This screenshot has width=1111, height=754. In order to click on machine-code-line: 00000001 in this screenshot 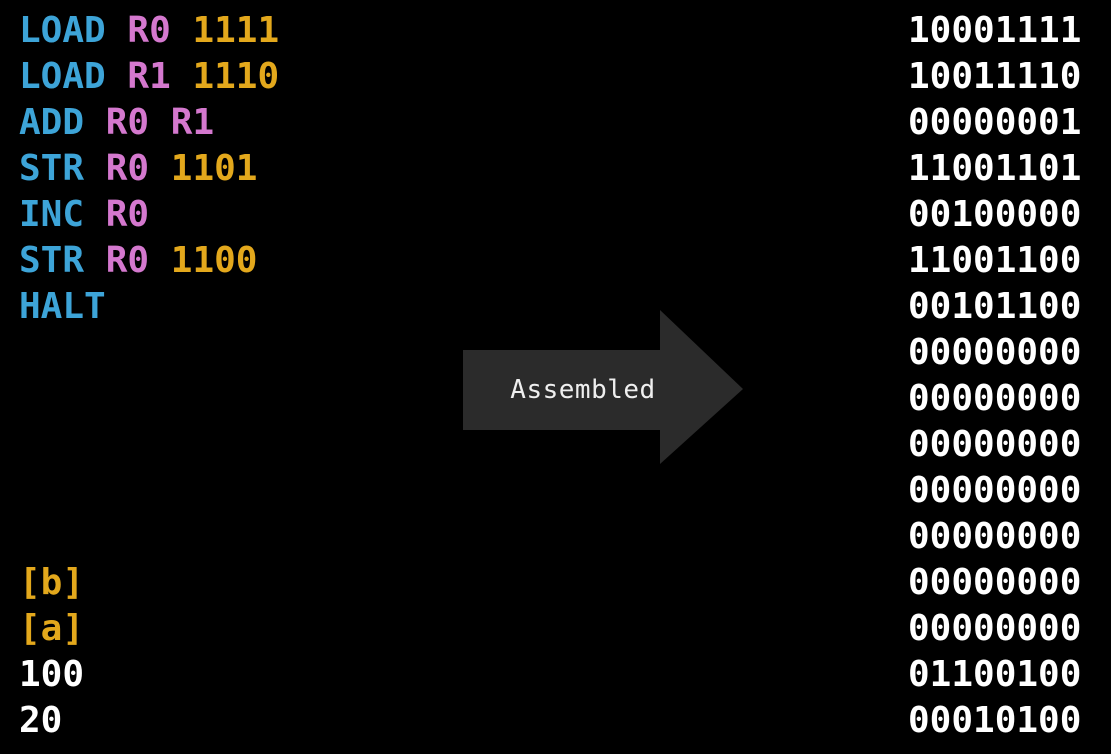, I will do `click(995, 122)`.